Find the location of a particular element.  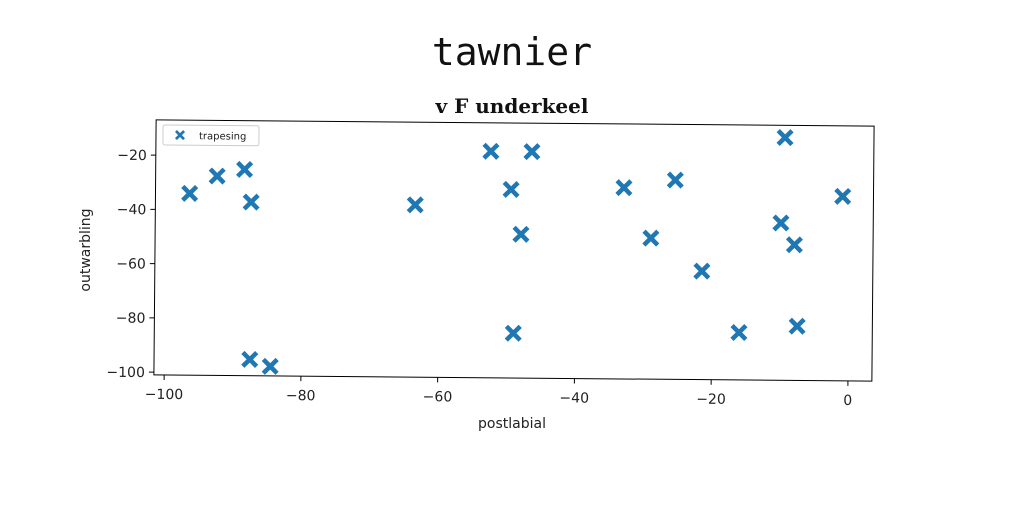

x-tick-label: −60 is located at coordinates (438, 397).